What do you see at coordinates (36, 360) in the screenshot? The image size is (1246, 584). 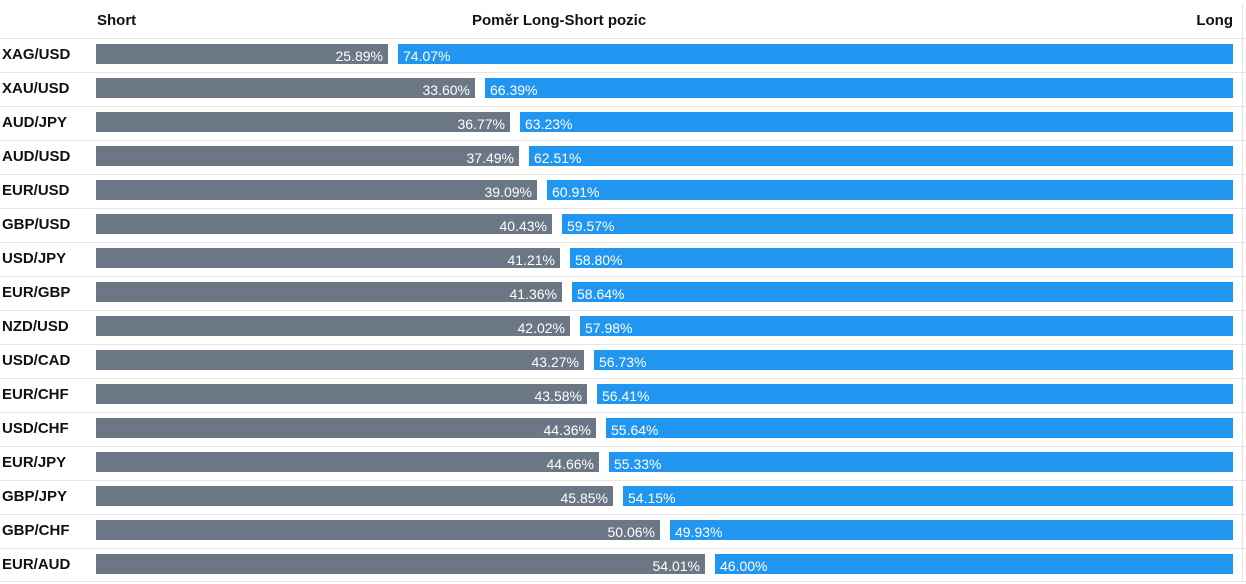 I see `pair-label: USD/CAD` at bounding box center [36, 360].